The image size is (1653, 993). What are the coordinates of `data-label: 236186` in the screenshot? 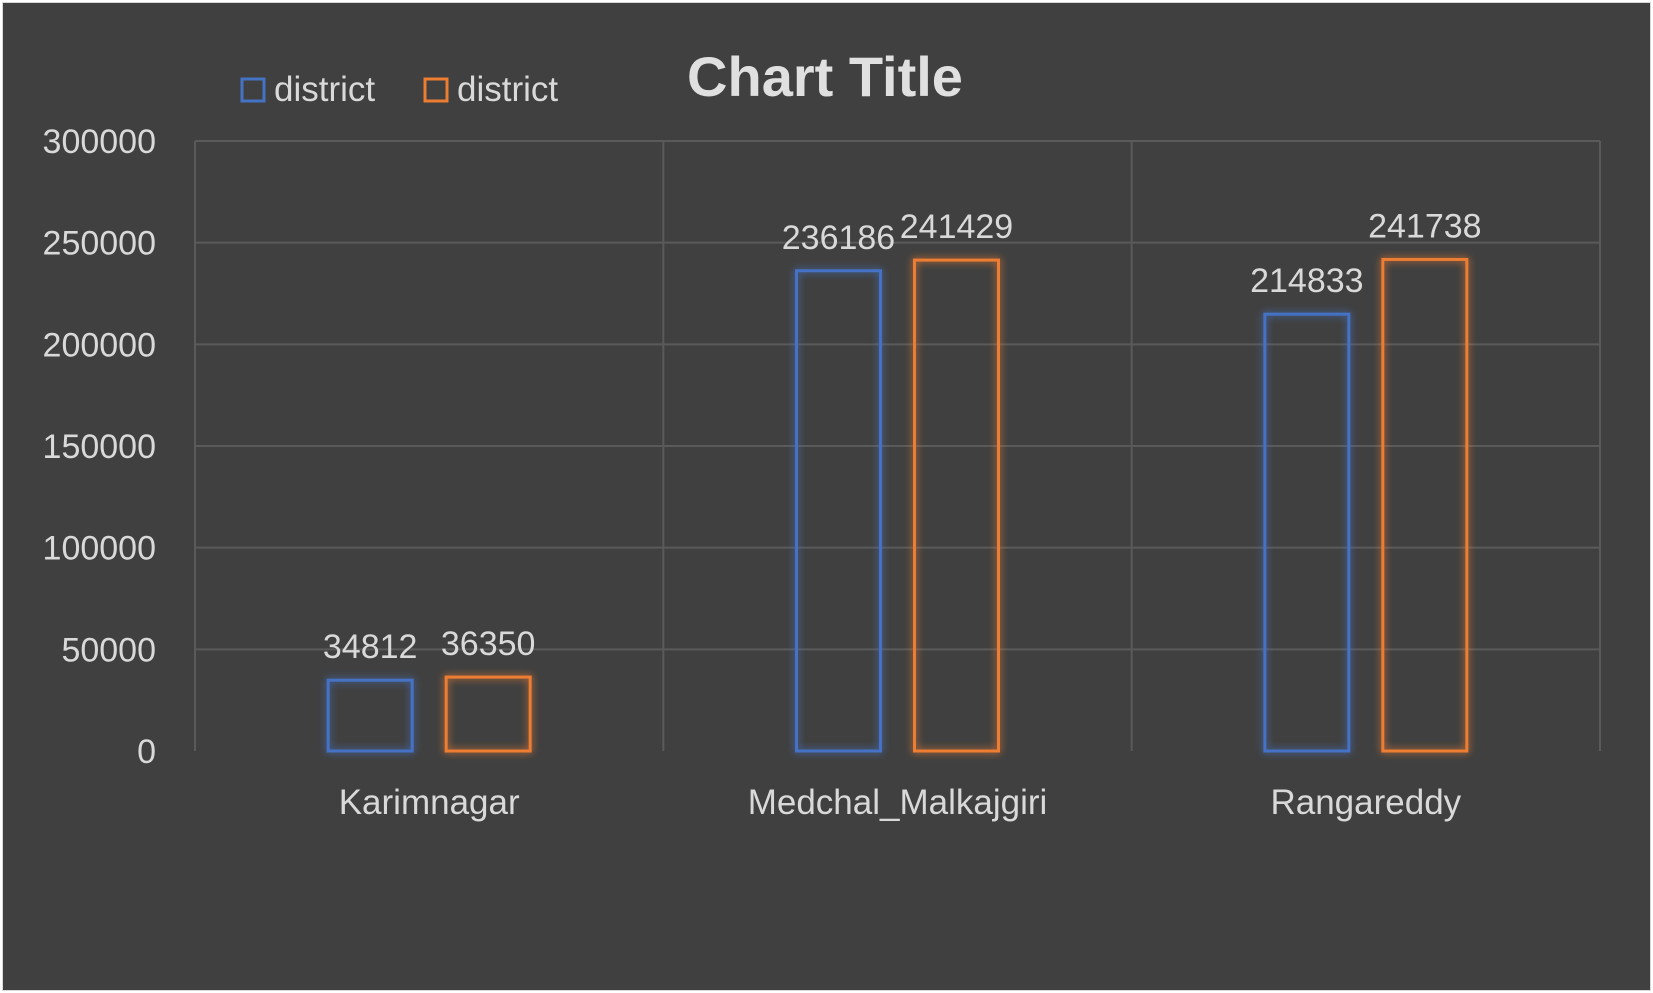 It's located at (838, 238).